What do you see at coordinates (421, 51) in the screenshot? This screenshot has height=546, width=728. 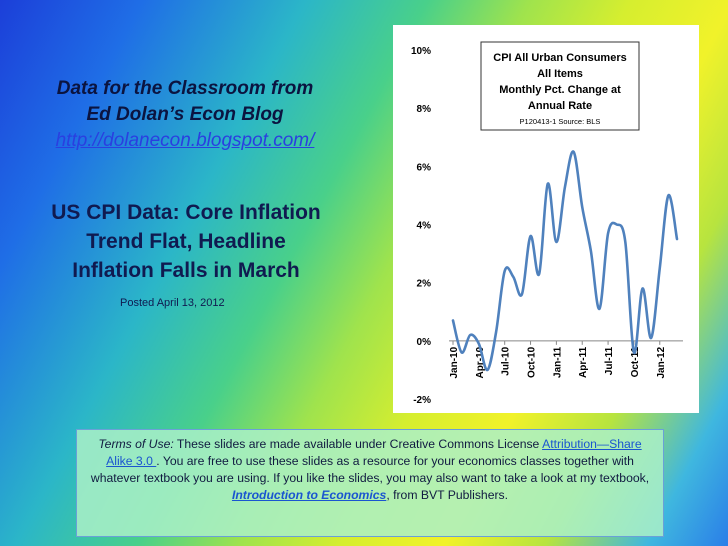 I see `y-tick-label: 10%` at bounding box center [421, 51].